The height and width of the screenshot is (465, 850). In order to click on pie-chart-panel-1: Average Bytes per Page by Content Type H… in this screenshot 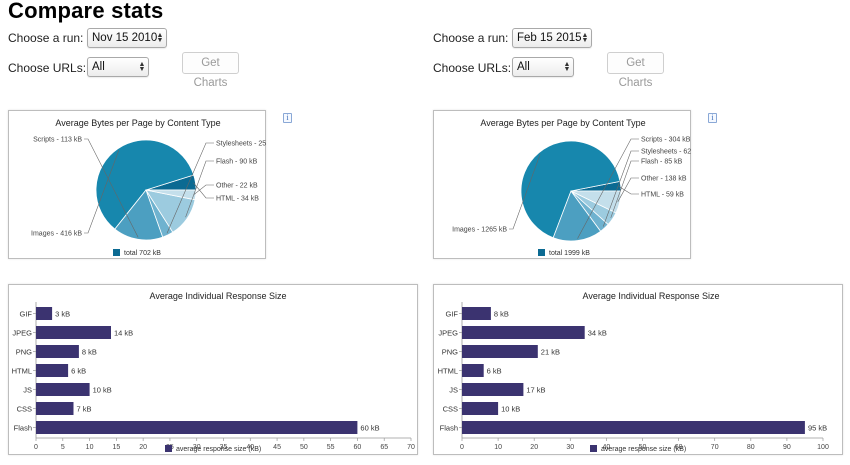, I will do `click(142, 184)`.